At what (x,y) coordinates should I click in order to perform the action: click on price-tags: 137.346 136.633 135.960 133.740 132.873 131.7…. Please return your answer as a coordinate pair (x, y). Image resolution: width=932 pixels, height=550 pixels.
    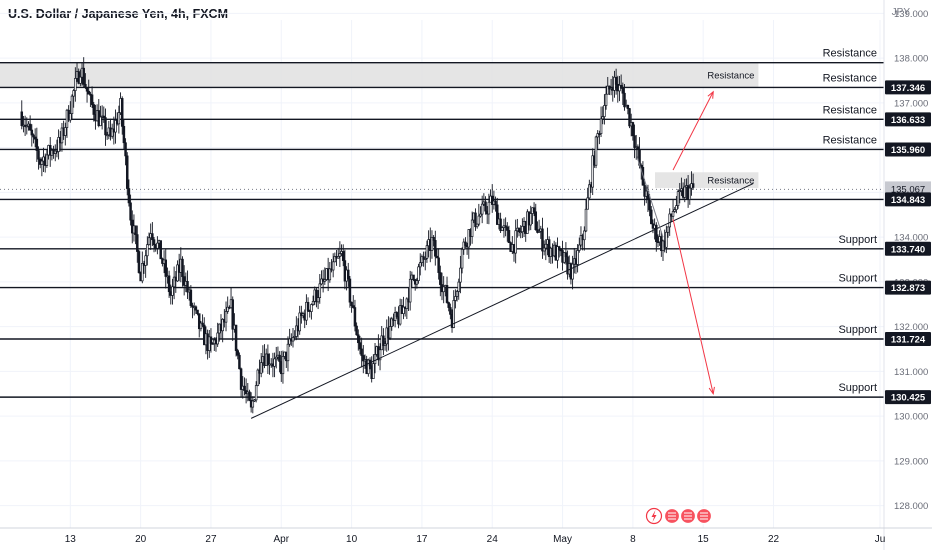
    Looking at the image, I should click on (908, 242).